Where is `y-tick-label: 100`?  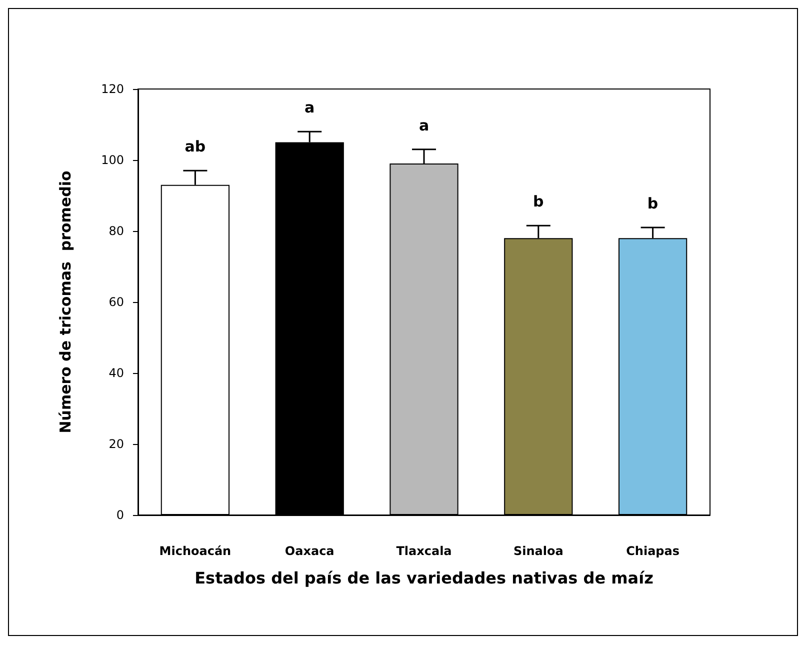
y-tick-label: 100 is located at coordinates (112, 160).